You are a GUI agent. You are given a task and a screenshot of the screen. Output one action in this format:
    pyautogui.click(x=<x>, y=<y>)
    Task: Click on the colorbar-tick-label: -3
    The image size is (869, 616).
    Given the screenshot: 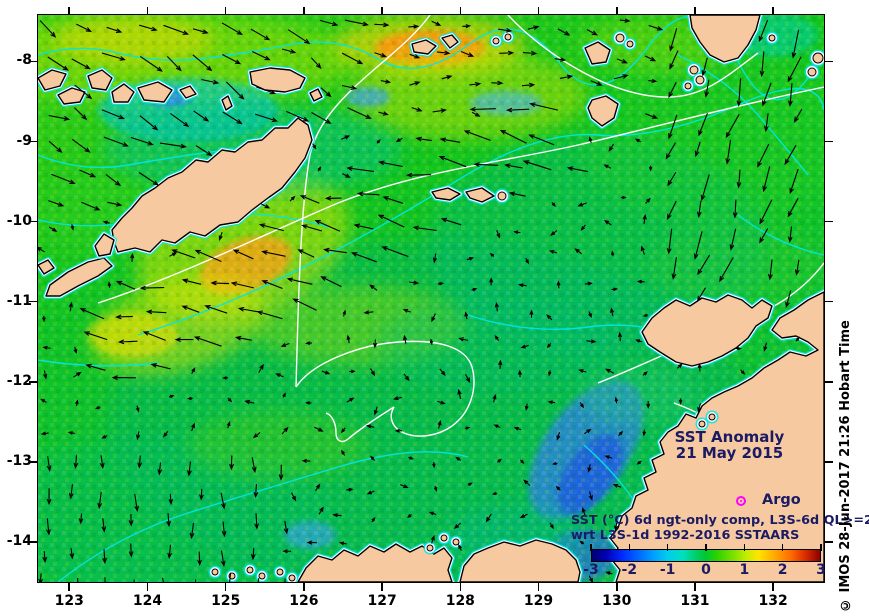 What is the action you would take?
    pyautogui.click(x=591, y=570)
    